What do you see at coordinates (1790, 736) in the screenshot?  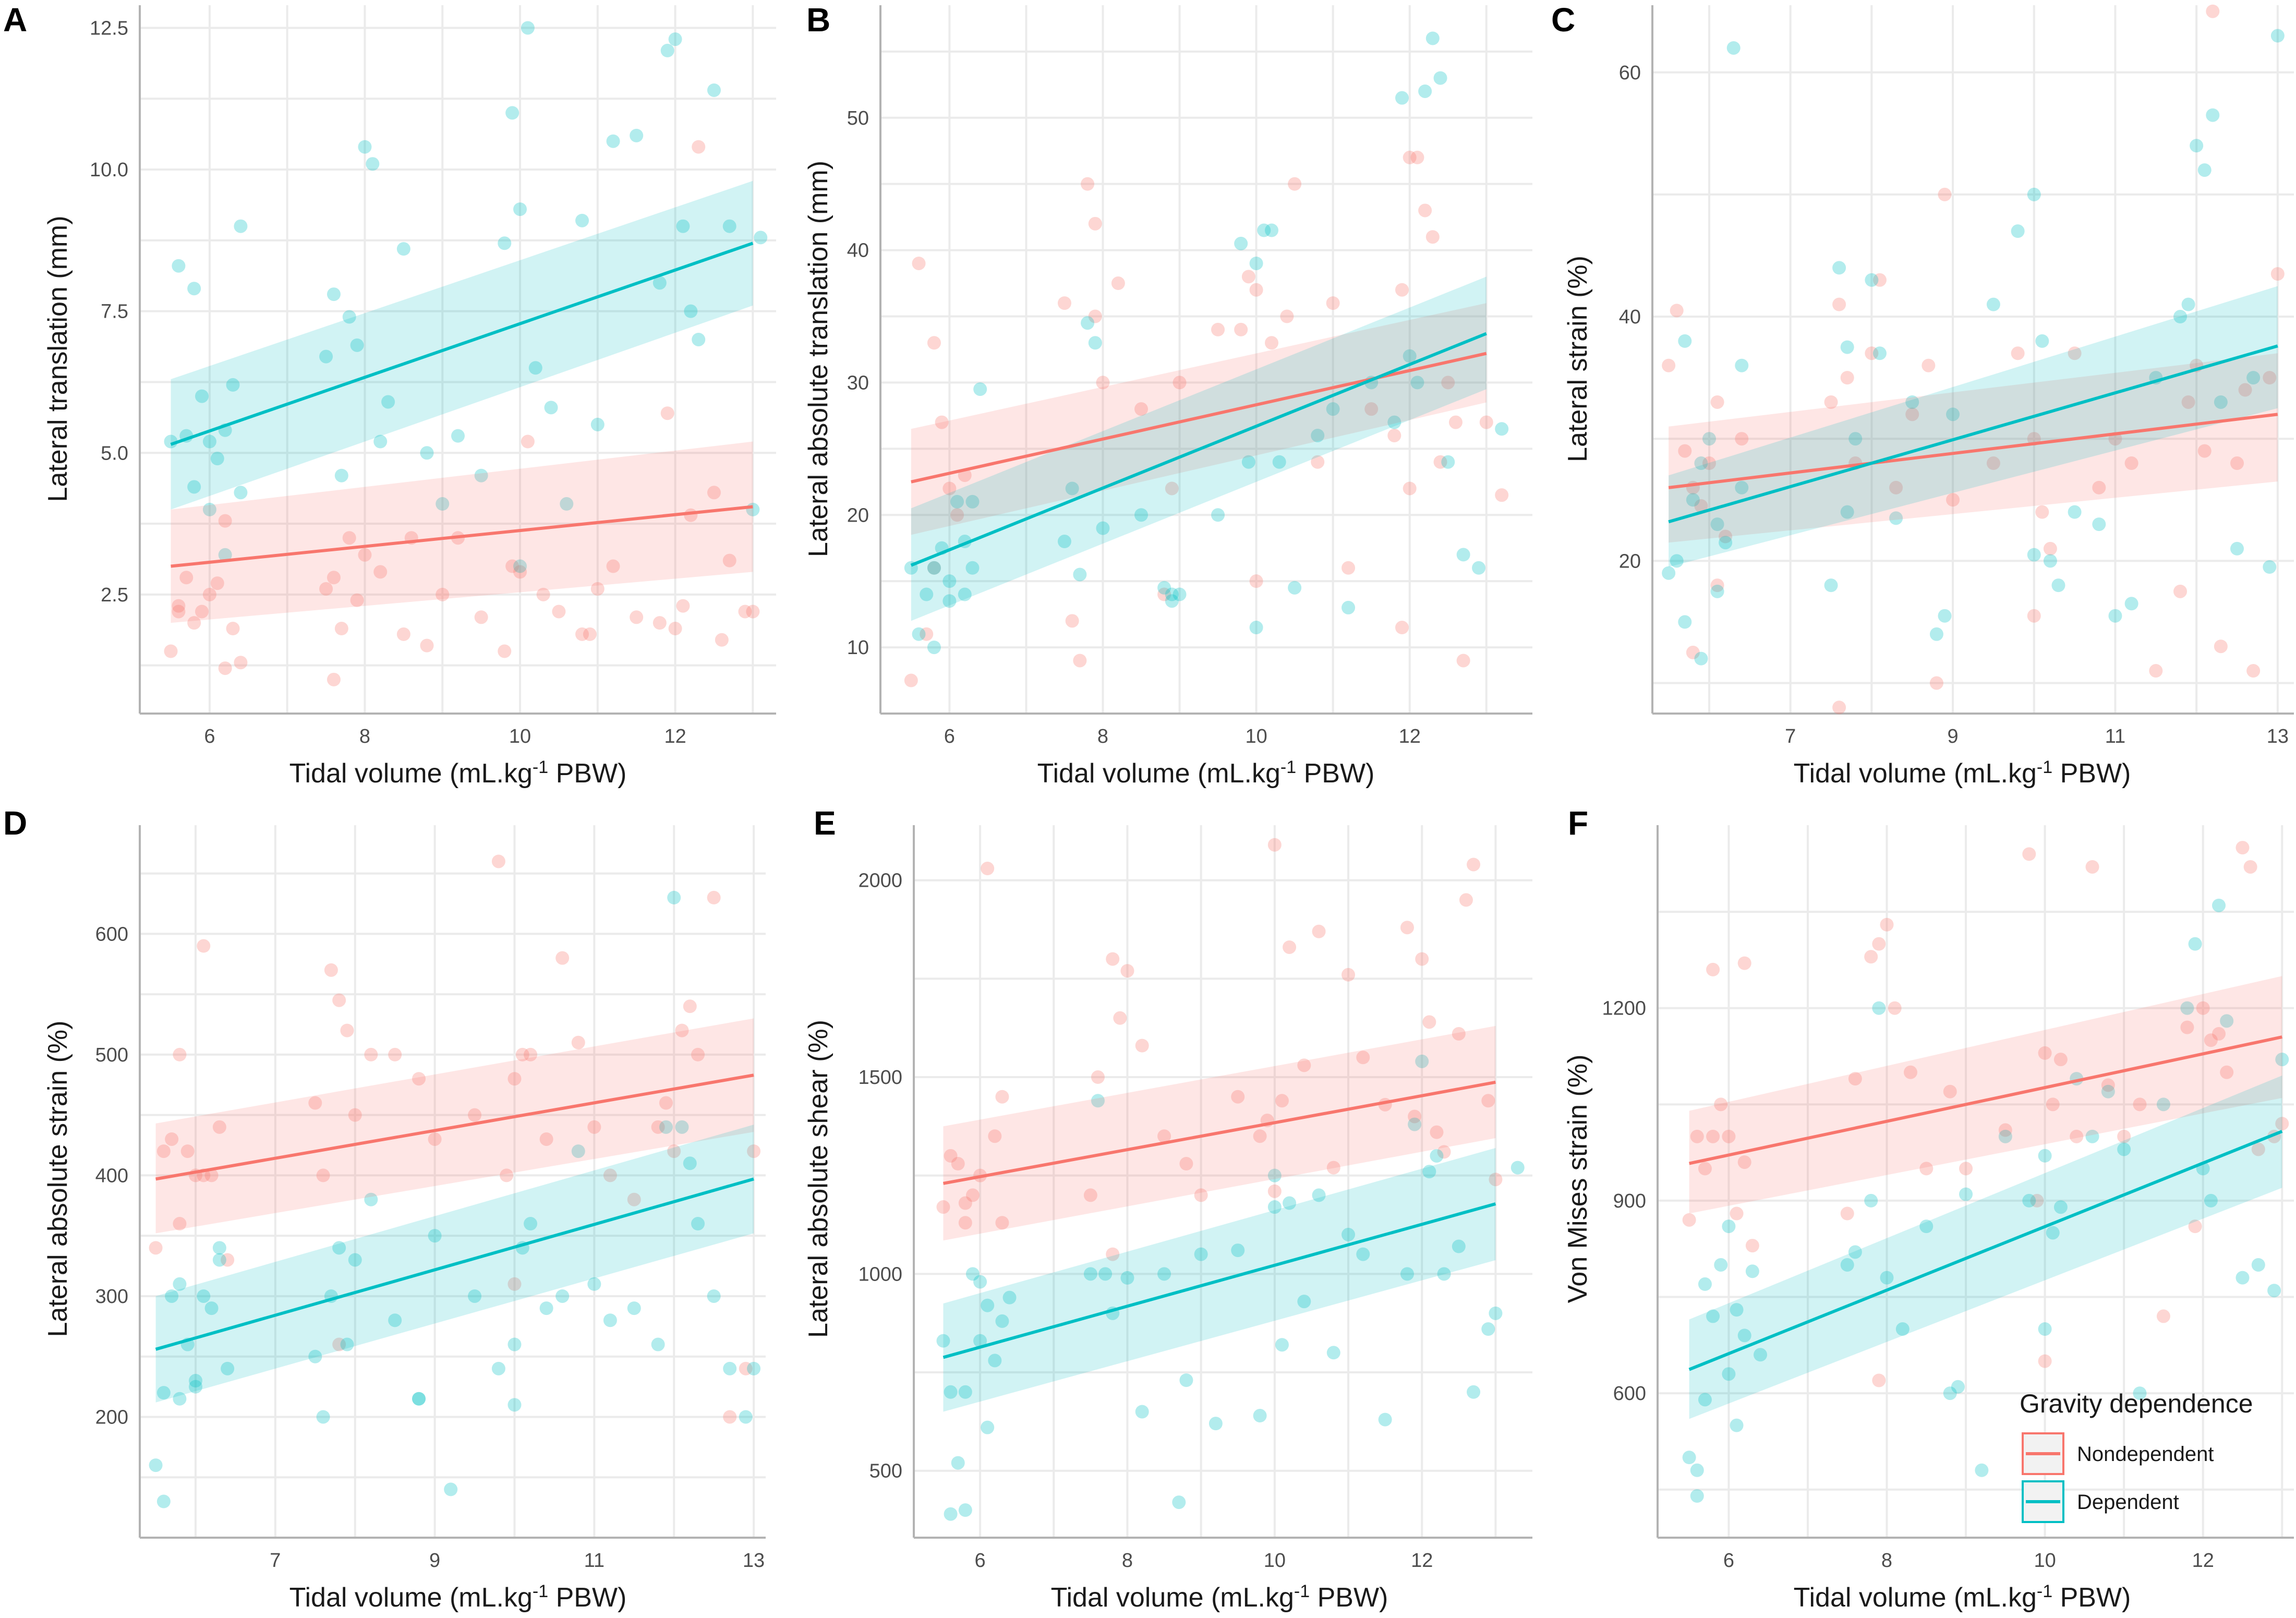 I see `x-tick-label-c: 7` at bounding box center [1790, 736].